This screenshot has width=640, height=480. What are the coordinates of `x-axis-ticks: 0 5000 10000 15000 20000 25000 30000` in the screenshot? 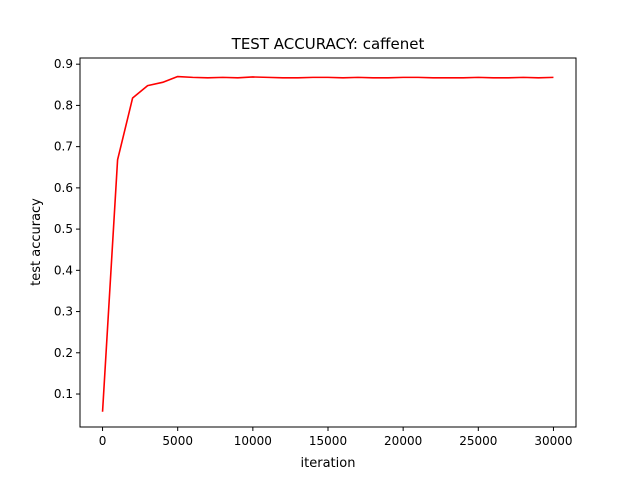 It's located at (336, 437).